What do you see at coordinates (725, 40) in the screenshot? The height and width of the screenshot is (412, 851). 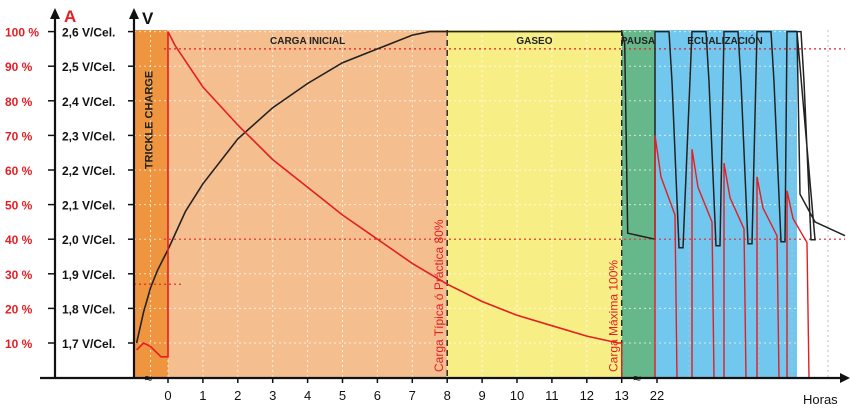 I see `phase-label: ECUALIZACIÓN` at bounding box center [725, 40].